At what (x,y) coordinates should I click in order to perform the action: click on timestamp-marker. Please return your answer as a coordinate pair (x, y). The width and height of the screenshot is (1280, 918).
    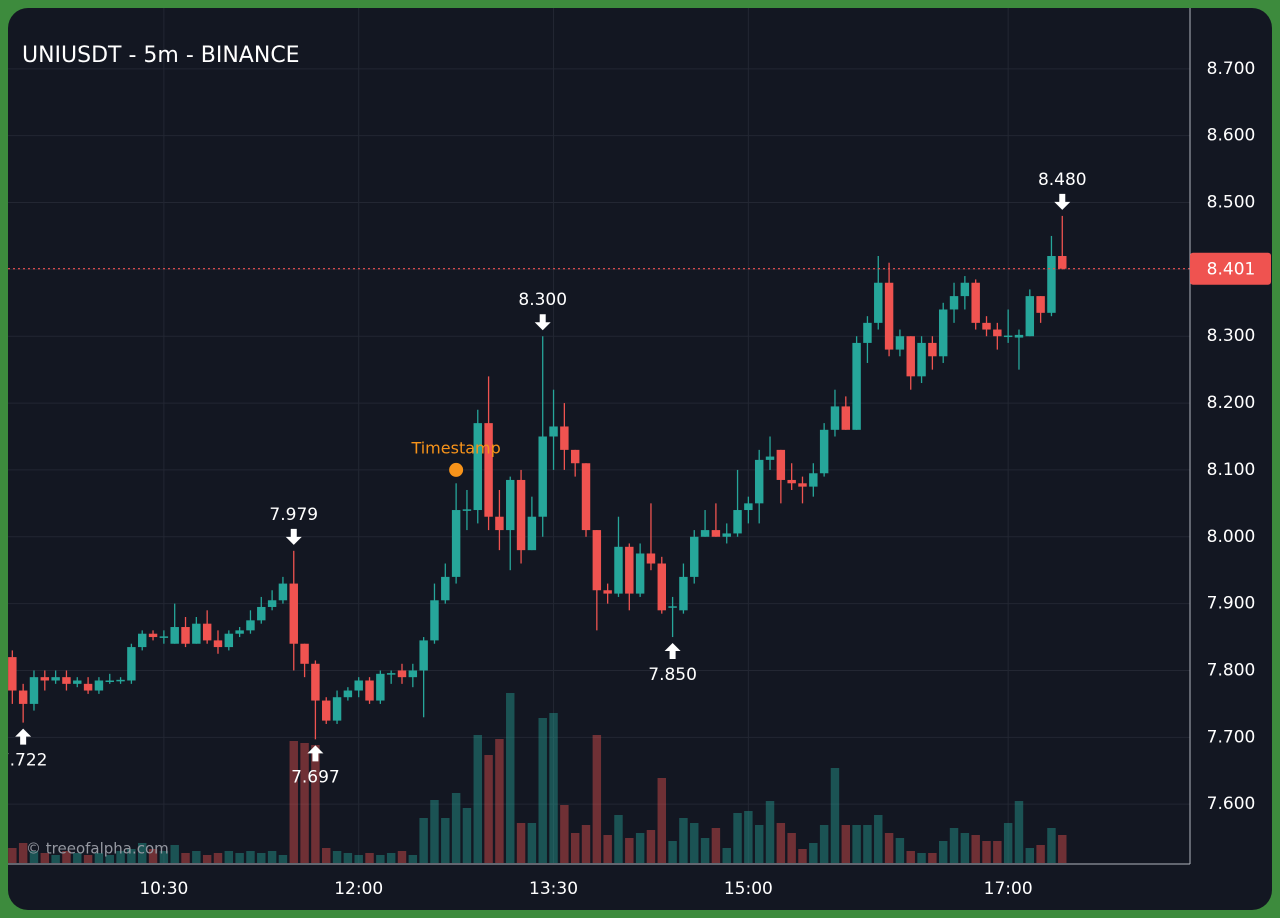
    Looking at the image, I should click on (456, 469).